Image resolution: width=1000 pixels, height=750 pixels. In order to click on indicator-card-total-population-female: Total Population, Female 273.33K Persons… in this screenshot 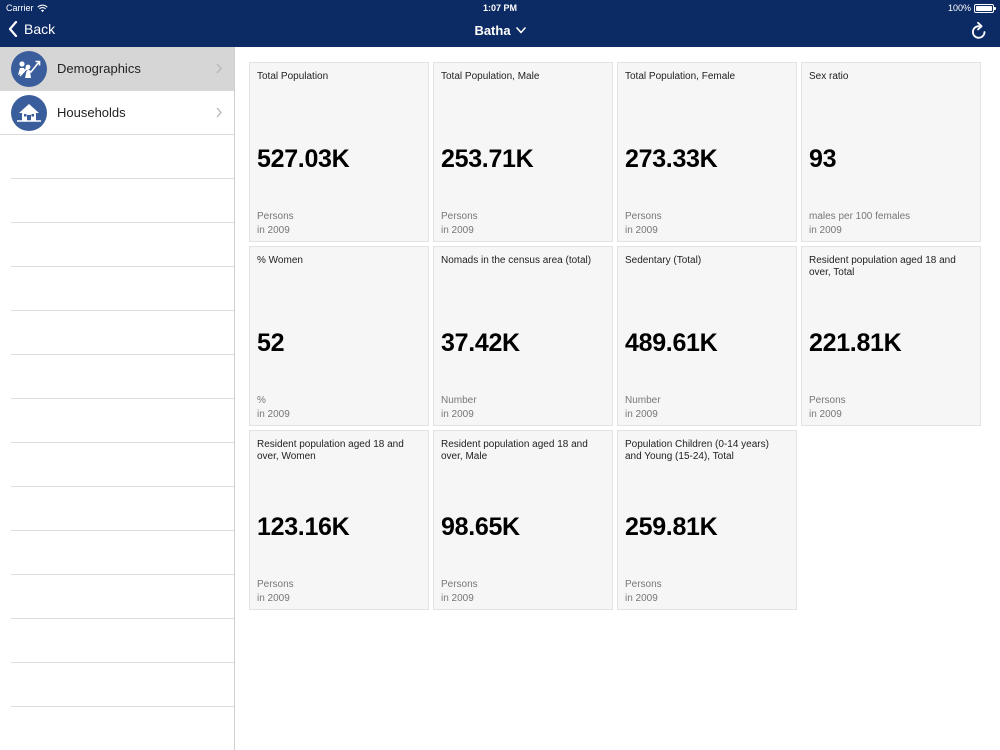, I will do `click(707, 152)`.